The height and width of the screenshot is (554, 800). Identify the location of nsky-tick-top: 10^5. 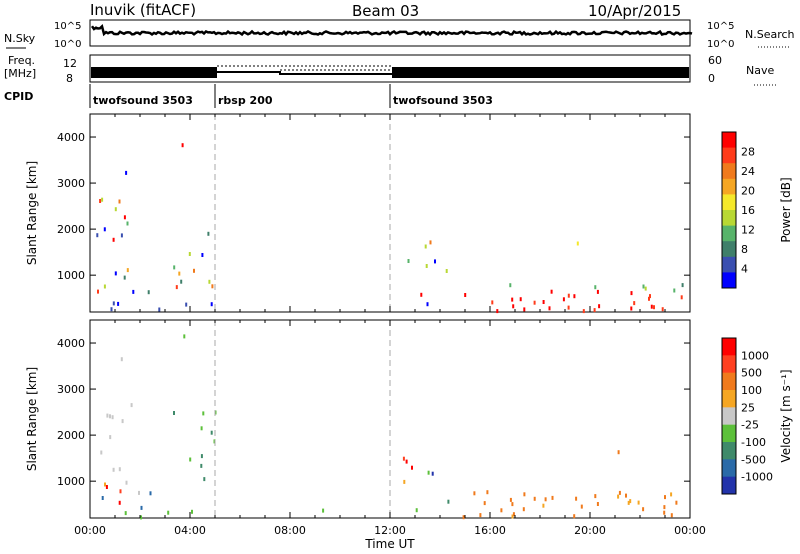
(67, 26).